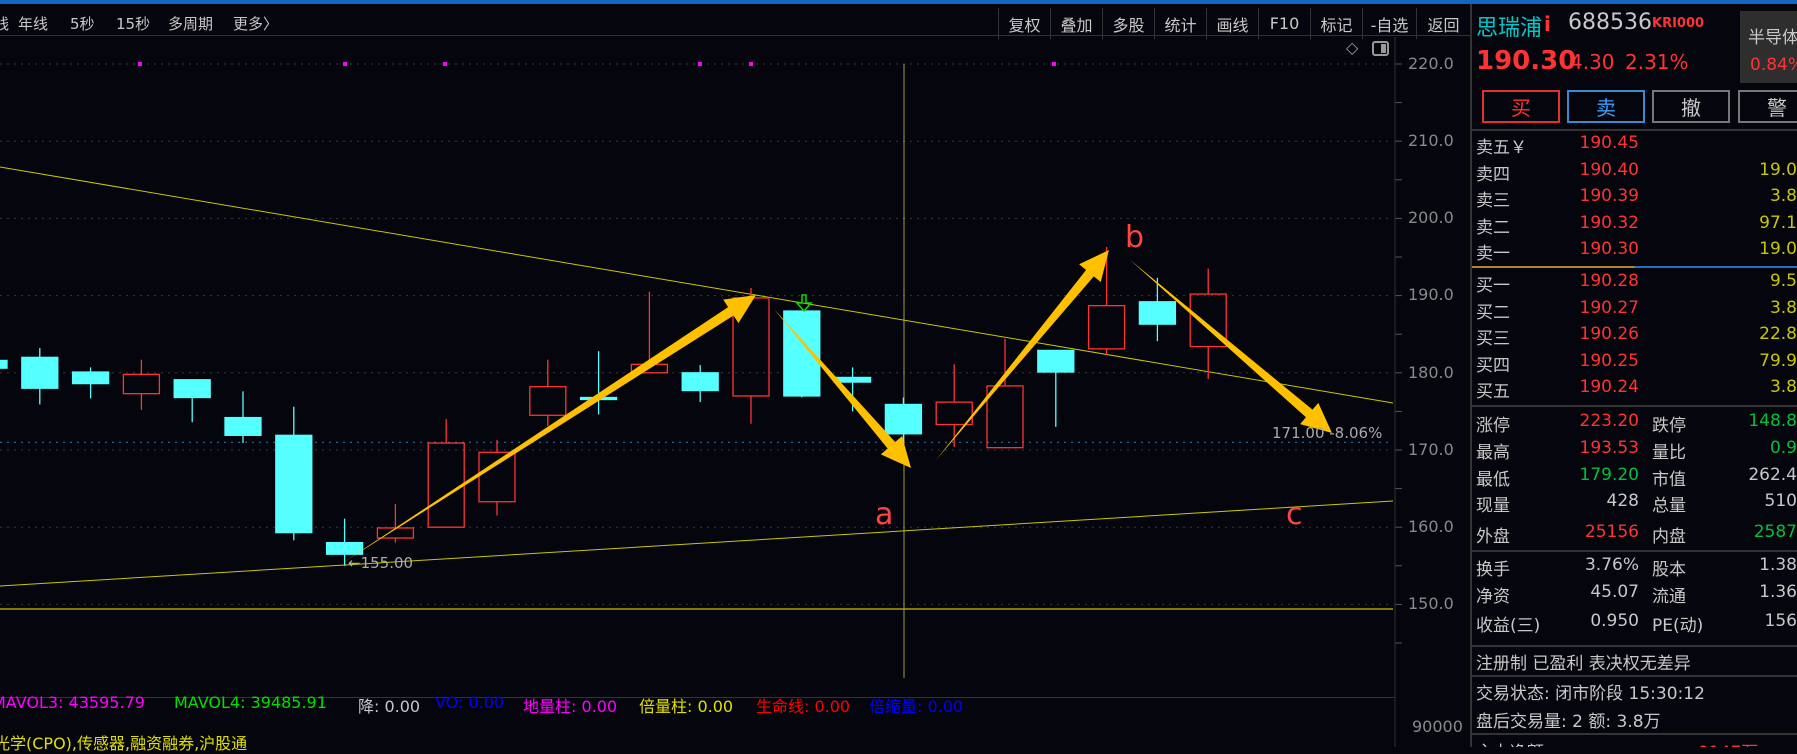  I want to click on period-item: 线, so click(5, 24).